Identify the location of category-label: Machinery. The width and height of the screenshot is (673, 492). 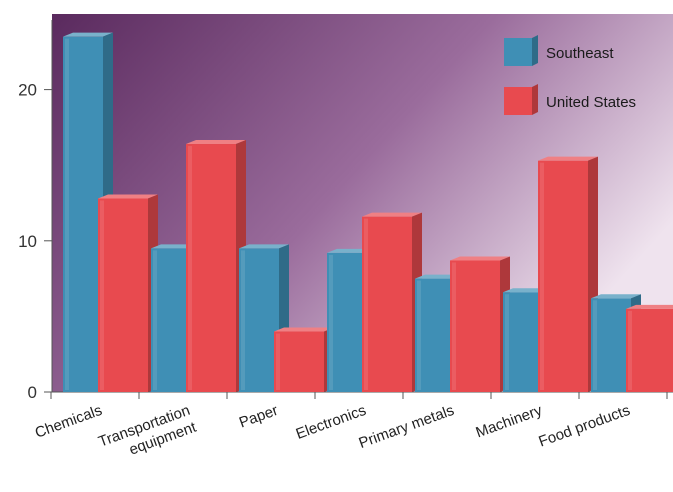
(509, 422).